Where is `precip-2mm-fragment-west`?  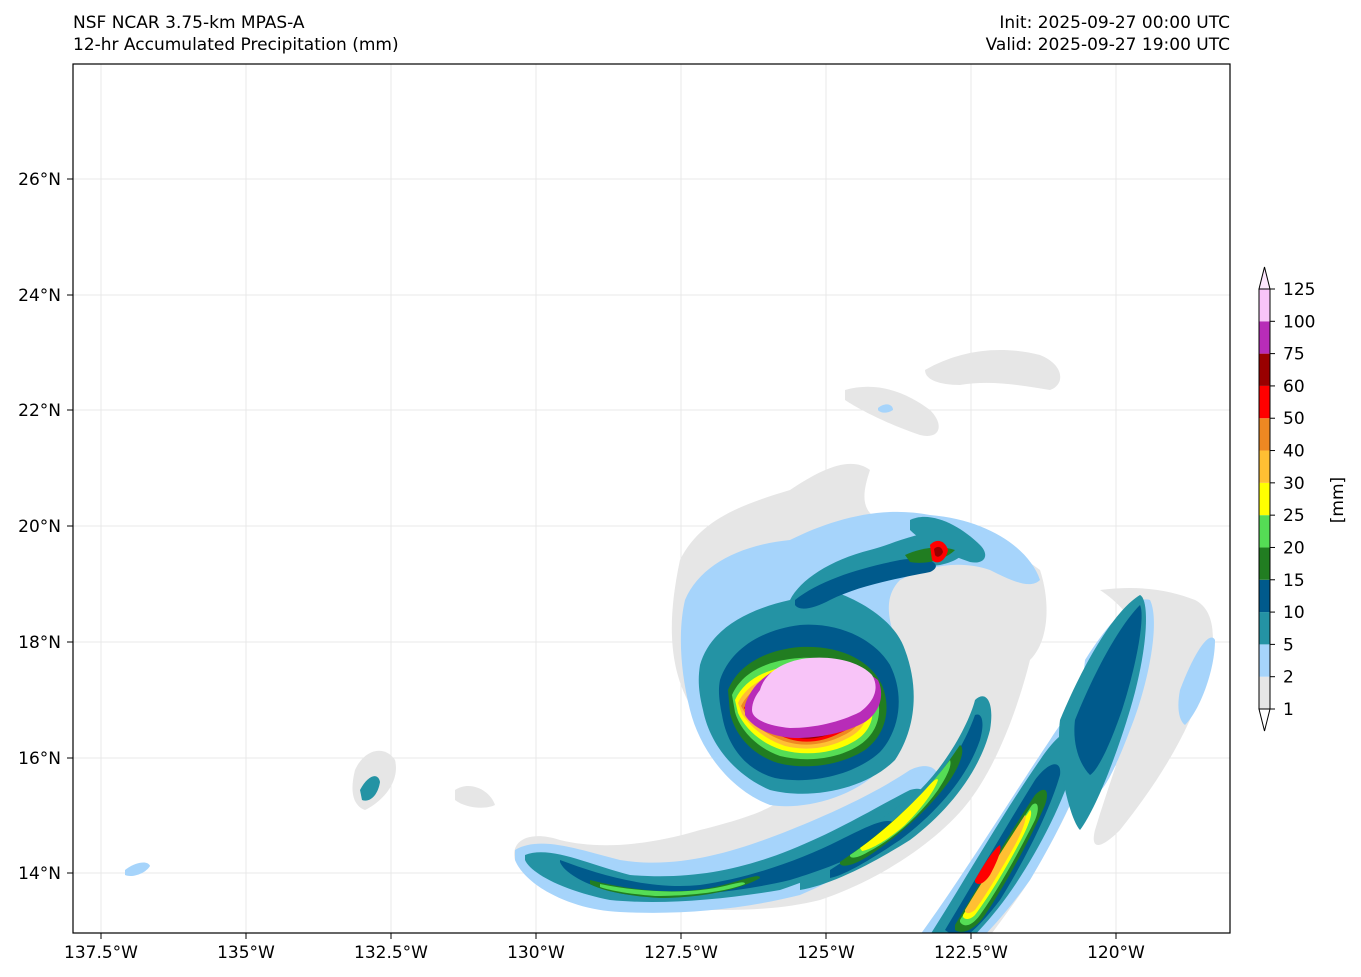
precip-2mm-fragment-west is located at coordinates (137, 869).